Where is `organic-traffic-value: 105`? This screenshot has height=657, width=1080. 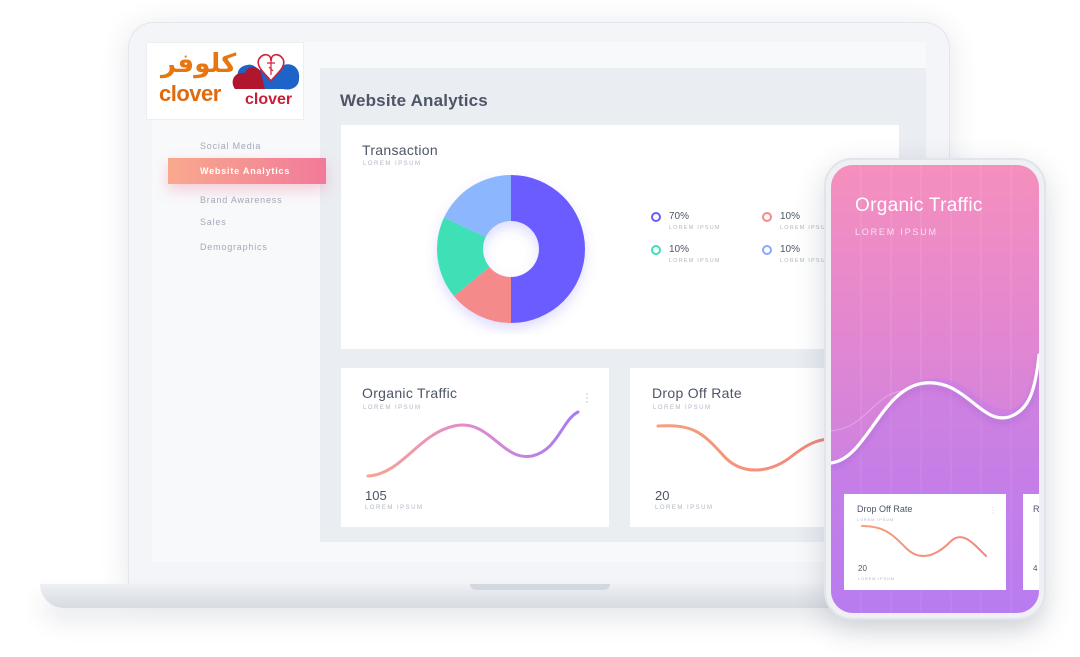
organic-traffic-value: 105 is located at coordinates (376, 495).